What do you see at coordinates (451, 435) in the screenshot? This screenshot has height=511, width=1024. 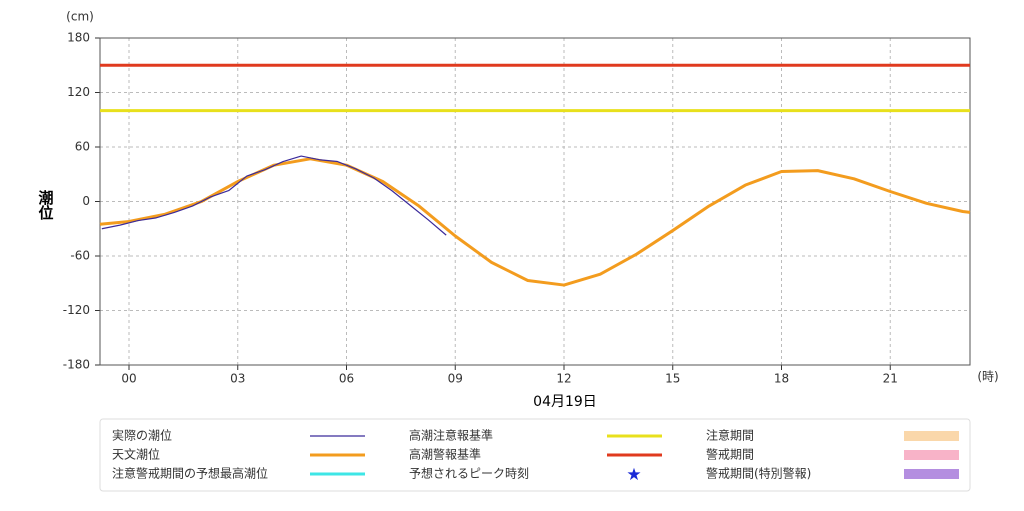 I see `legend-label: 高潮注意報基準` at bounding box center [451, 435].